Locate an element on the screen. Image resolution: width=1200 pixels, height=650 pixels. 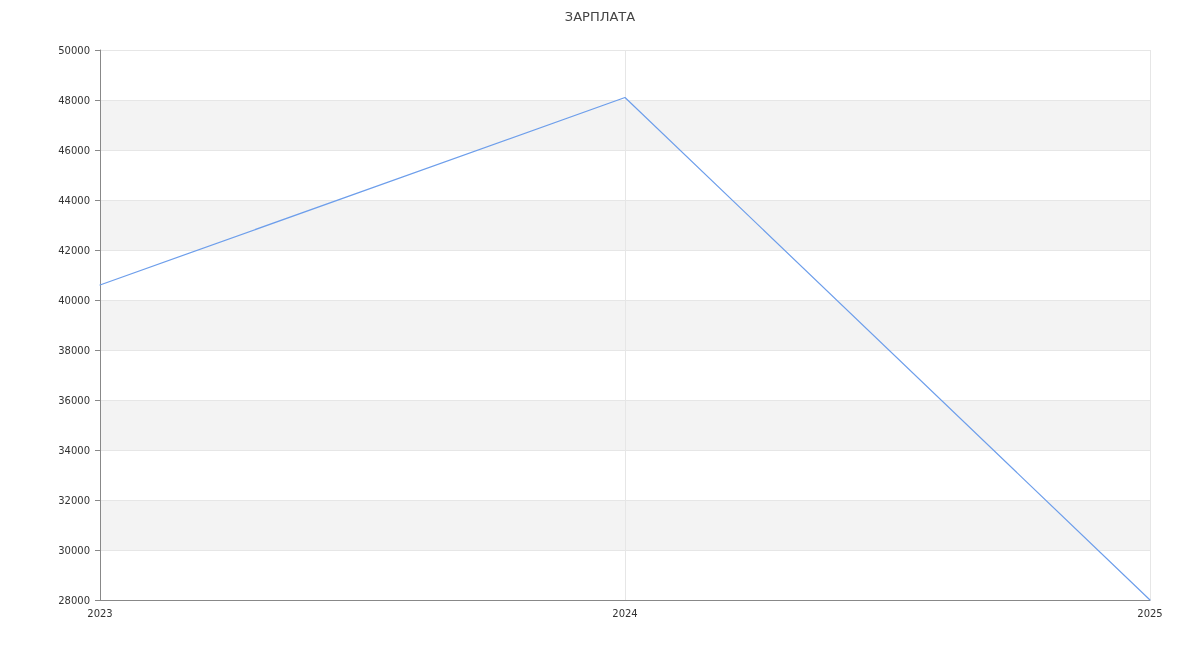
y-tick-label: 40000 is located at coordinates (74, 300).